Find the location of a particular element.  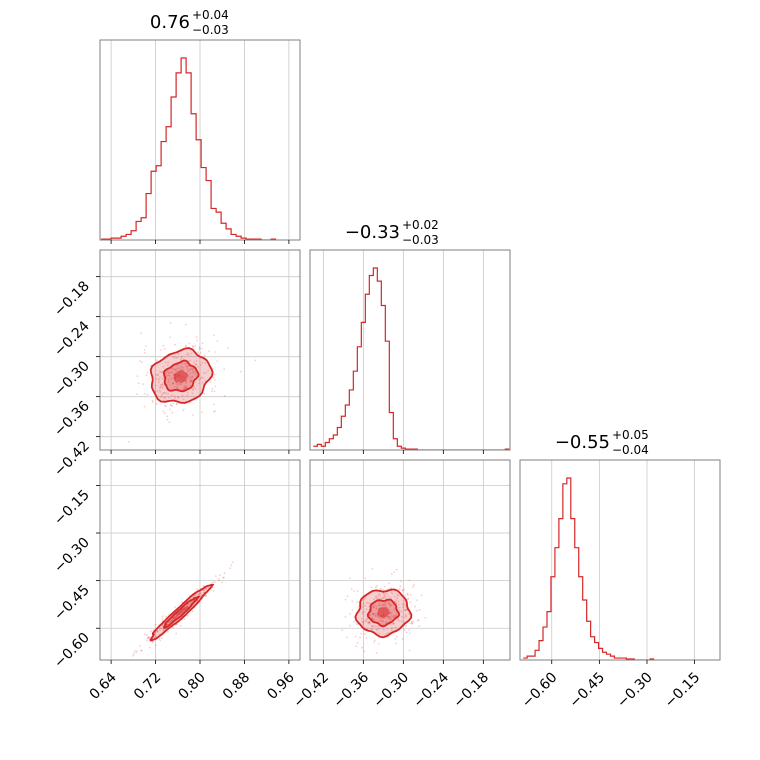

y-tick-label: −0.42 is located at coordinates (72, 459).